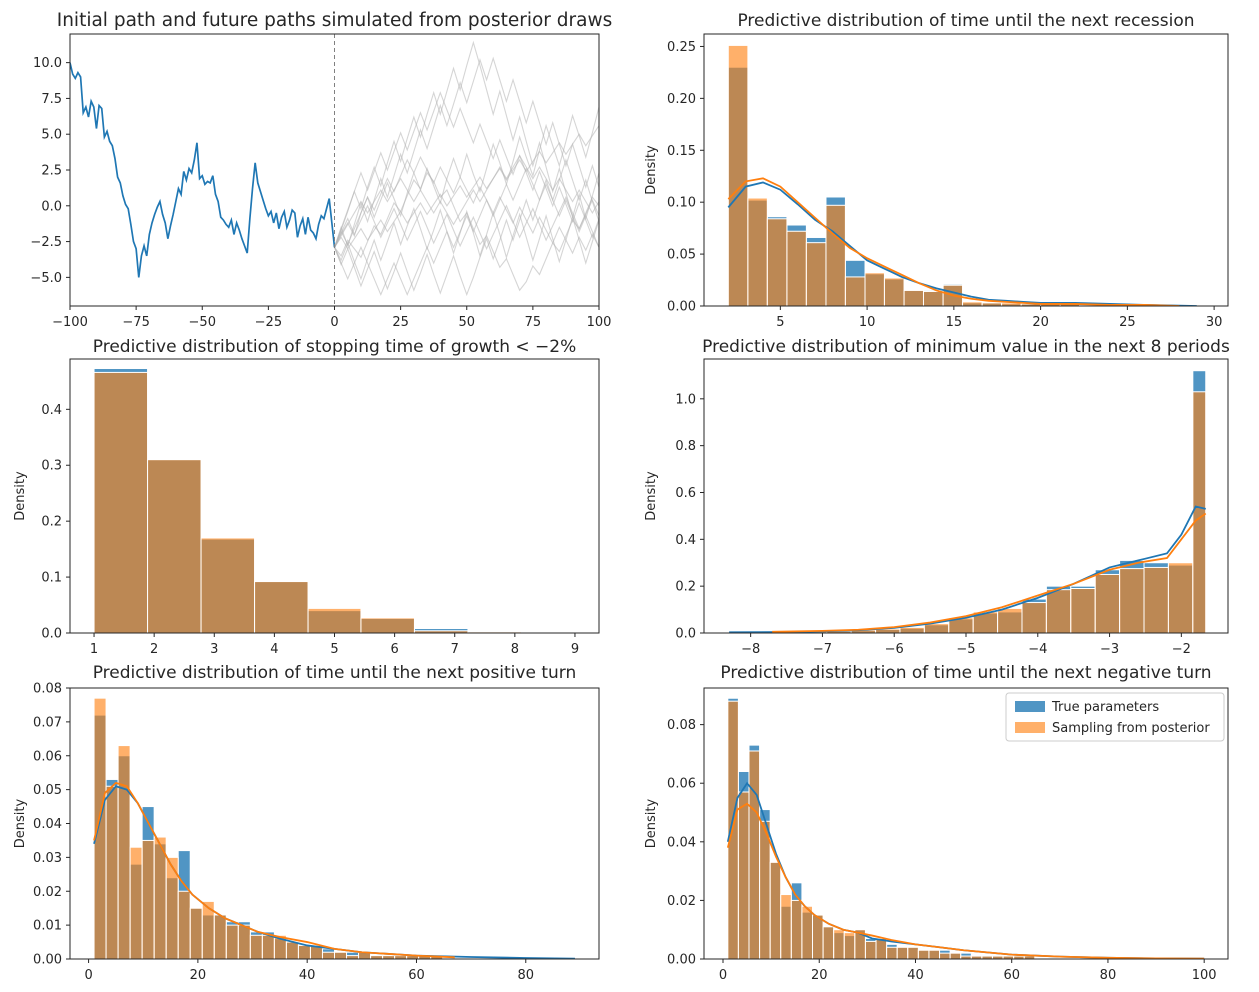  Describe the element at coordinates (1109, 649) in the screenshot. I see `x-tick-label: −3` at that location.